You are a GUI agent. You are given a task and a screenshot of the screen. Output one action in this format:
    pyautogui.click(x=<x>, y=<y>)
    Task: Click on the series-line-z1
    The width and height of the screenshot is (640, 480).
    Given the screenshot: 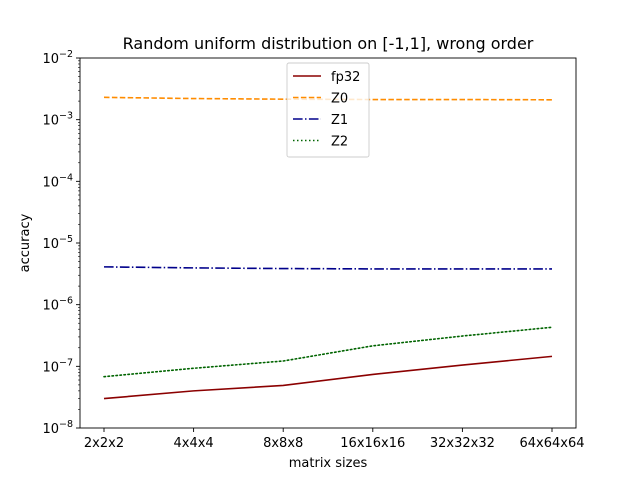 What is the action you would take?
    pyautogui.click(x=327, y=268)
    